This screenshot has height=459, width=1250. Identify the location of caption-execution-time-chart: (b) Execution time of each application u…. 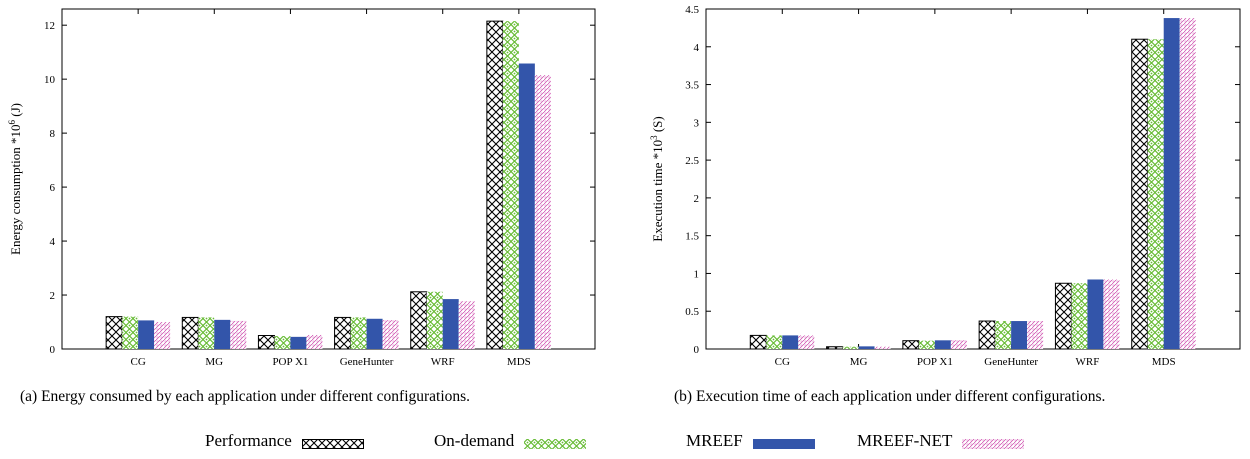
(890, 396).